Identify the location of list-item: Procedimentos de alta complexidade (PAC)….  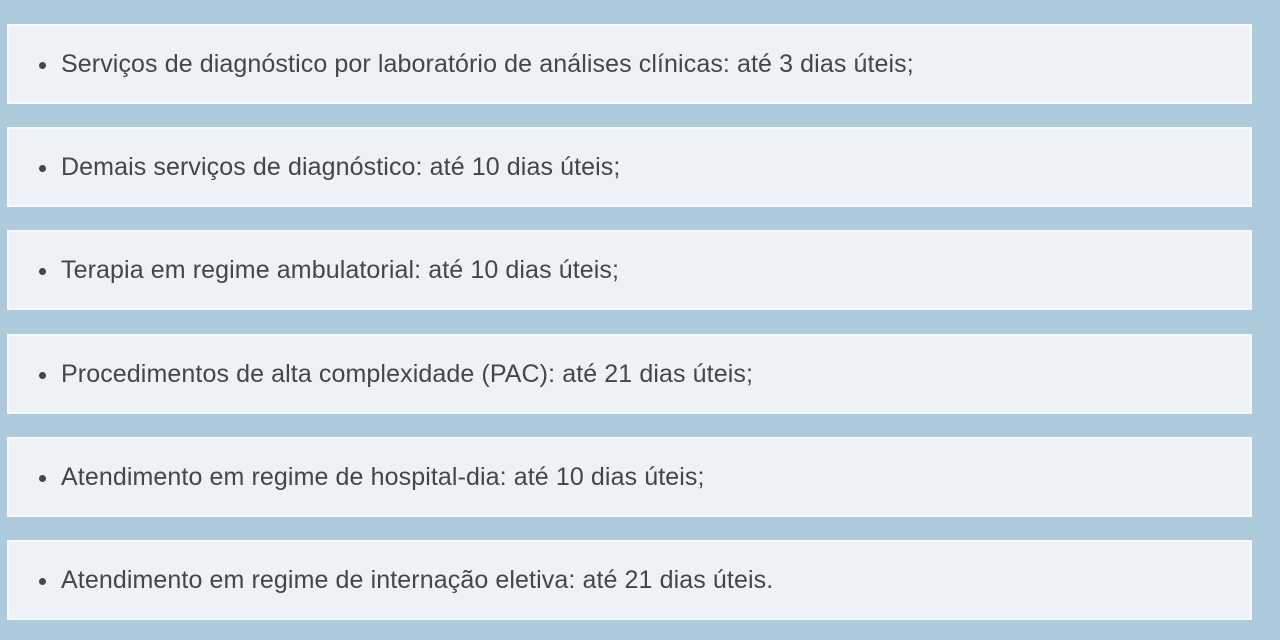
(629, 373).